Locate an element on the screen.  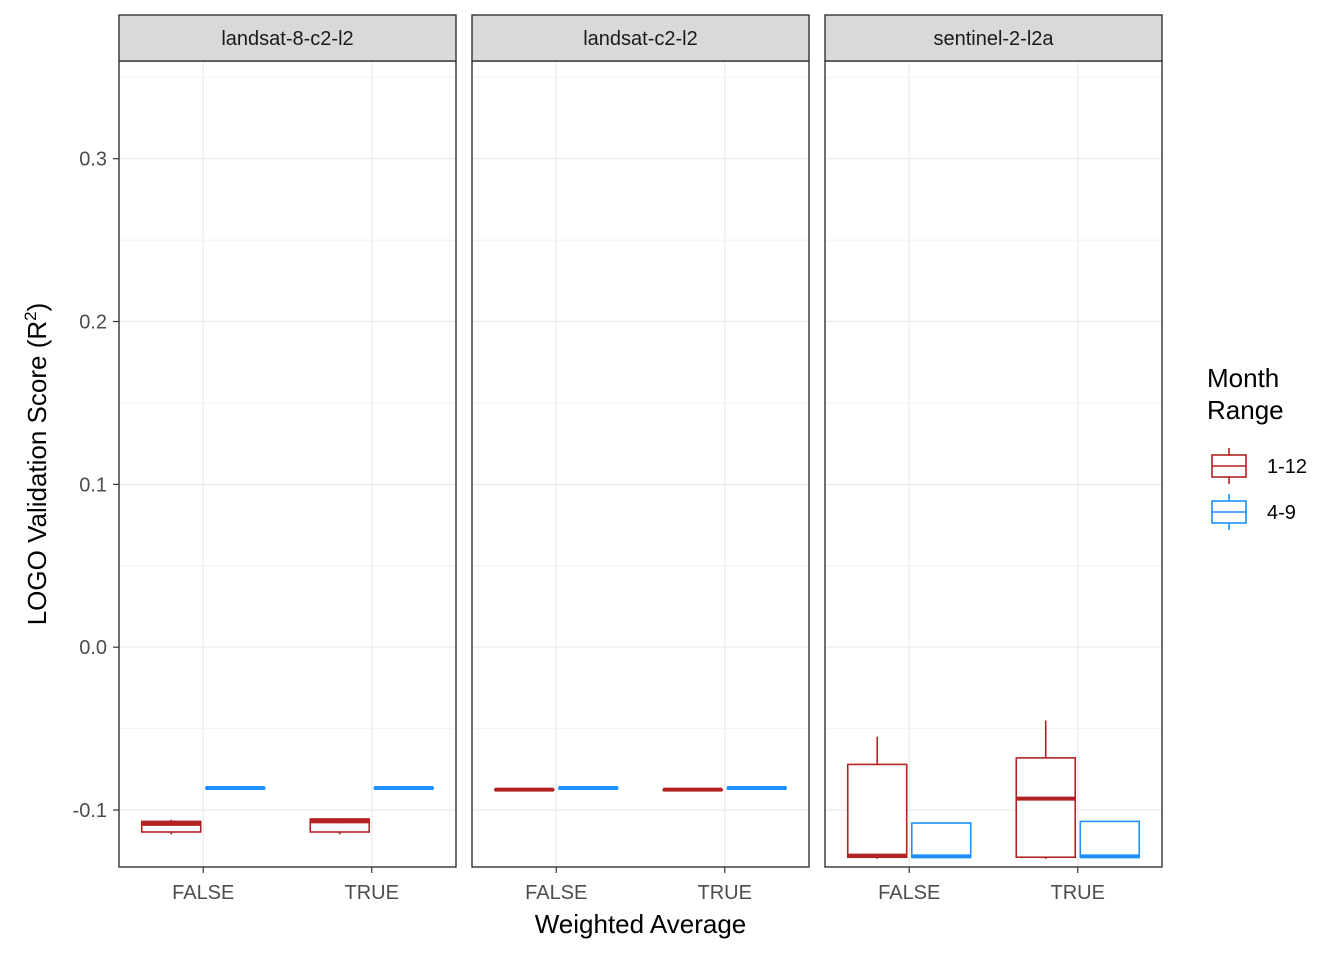
y-tick-label: 0.3 is located at coordinates (93, 160).